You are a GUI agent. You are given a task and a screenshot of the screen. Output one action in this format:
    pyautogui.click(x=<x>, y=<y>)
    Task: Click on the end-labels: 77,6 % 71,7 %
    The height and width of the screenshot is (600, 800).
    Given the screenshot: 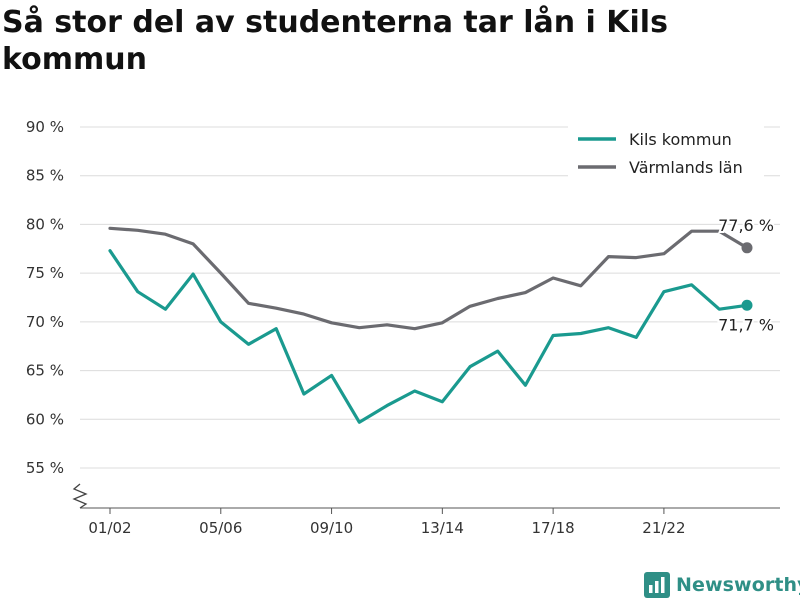 What is the action you would take?
    pyautogui.click(x=746, y=275)
    